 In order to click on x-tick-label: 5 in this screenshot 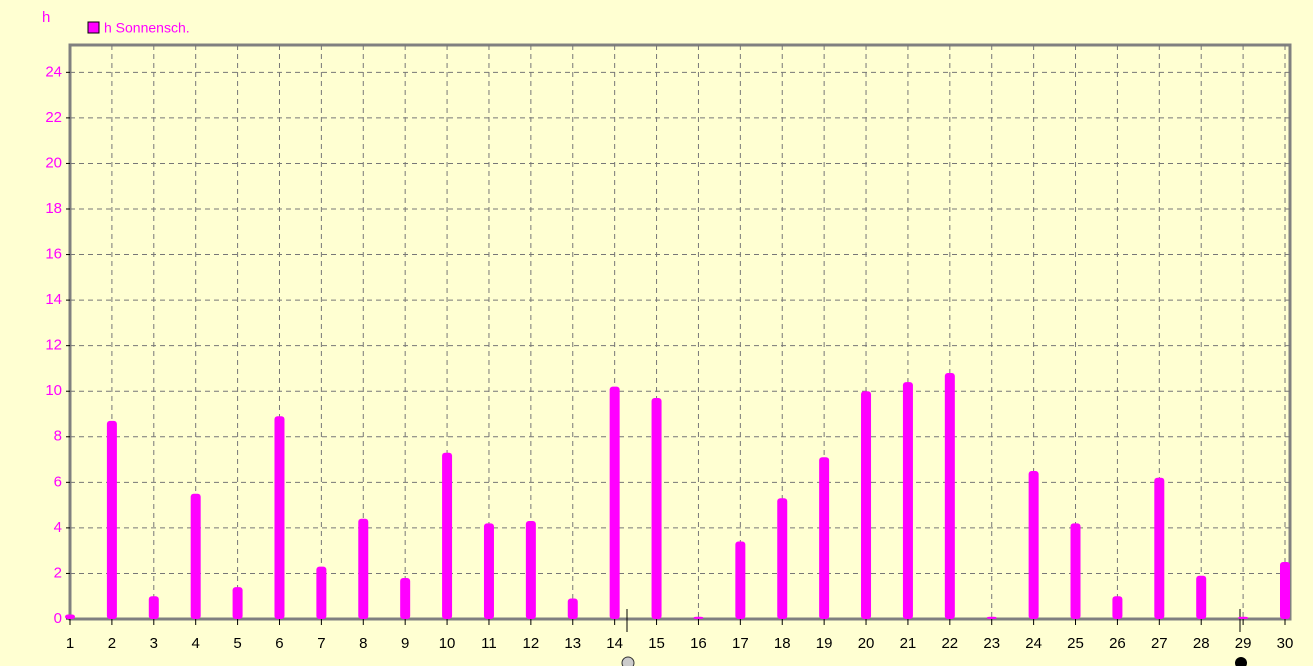, I will do `click(237, 643)`.